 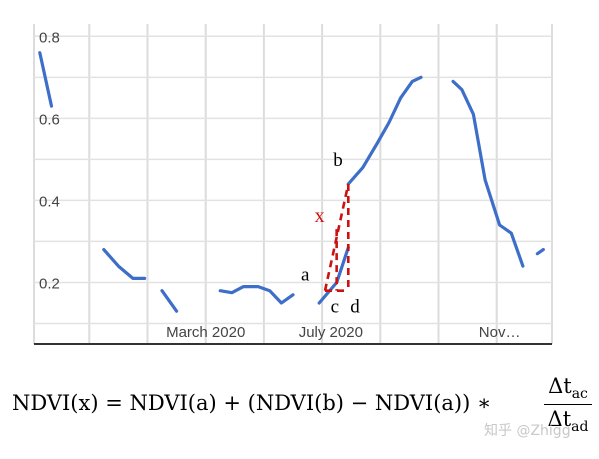 What do you see at coordinates (568, 390) in the screenshot?
I see `formula-numerator: Δtac` at bounding box center [568, 390].